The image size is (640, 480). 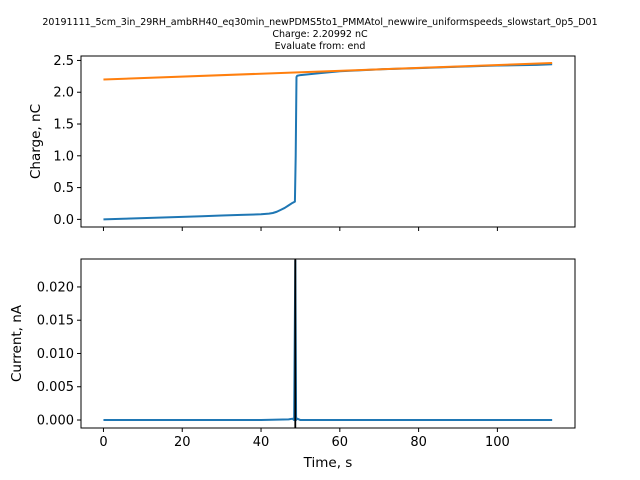 I want to click on y-tick-label: 1.5, so click(x=63, y=125).